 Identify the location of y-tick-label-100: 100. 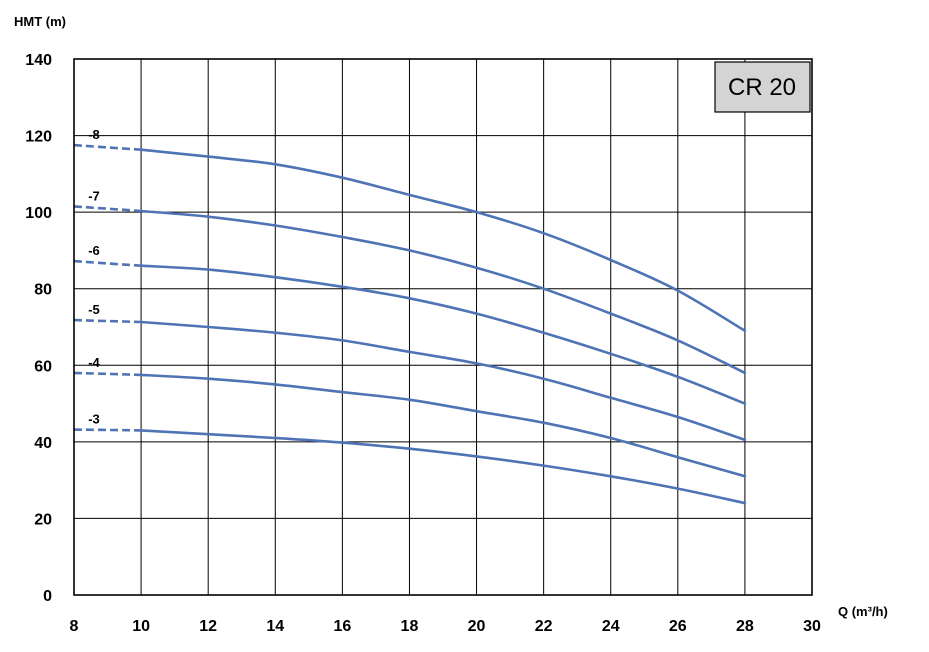
(38, 213).